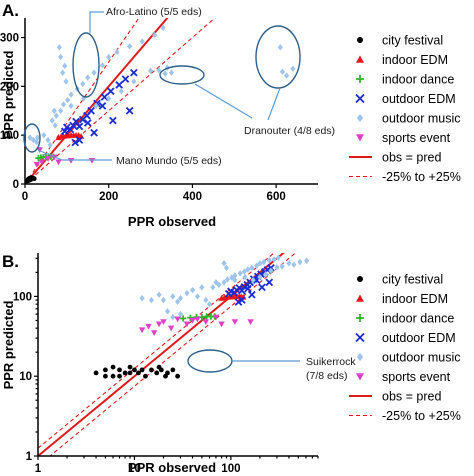 The width and height of the screenshot is (474, 476). Describe the element at coordinates (210, 361) in the screenshot. I see `suikerrock-ellipse` at that location.